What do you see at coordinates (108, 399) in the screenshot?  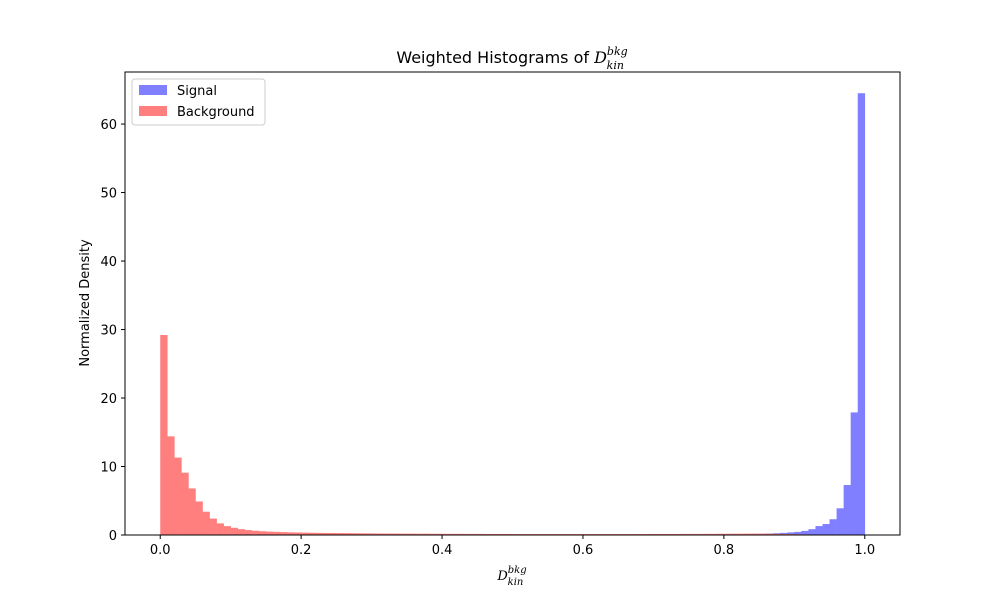 I see `y-tick-label: 20` at bounding box center [108, 399].